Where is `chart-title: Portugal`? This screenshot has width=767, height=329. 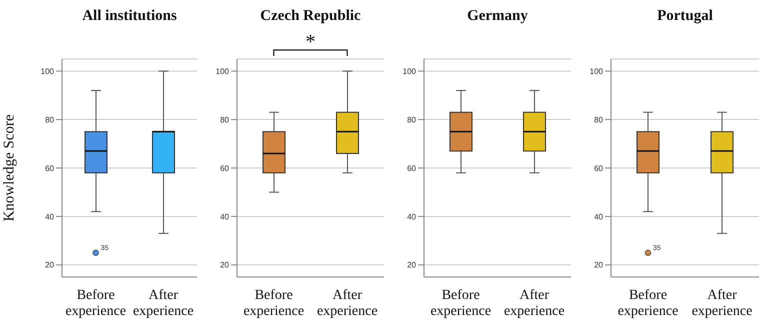
chart-title: Portugal is located at coordinates (685, 16).